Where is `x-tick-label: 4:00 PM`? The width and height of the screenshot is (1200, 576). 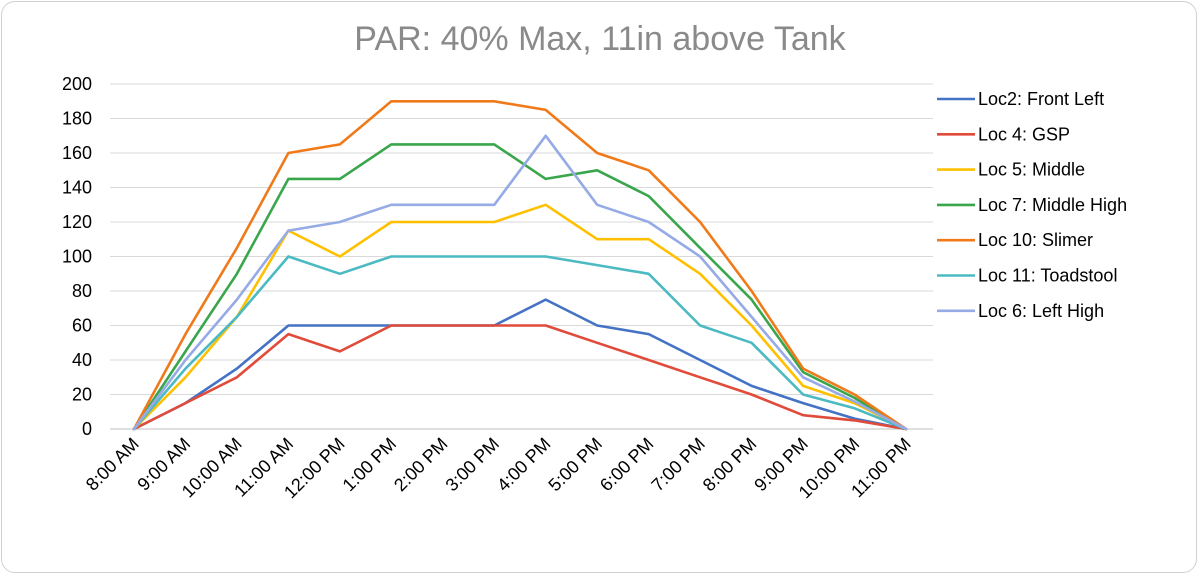
x-tick-label: 4:00 PM is located at coordinates (524, 465).